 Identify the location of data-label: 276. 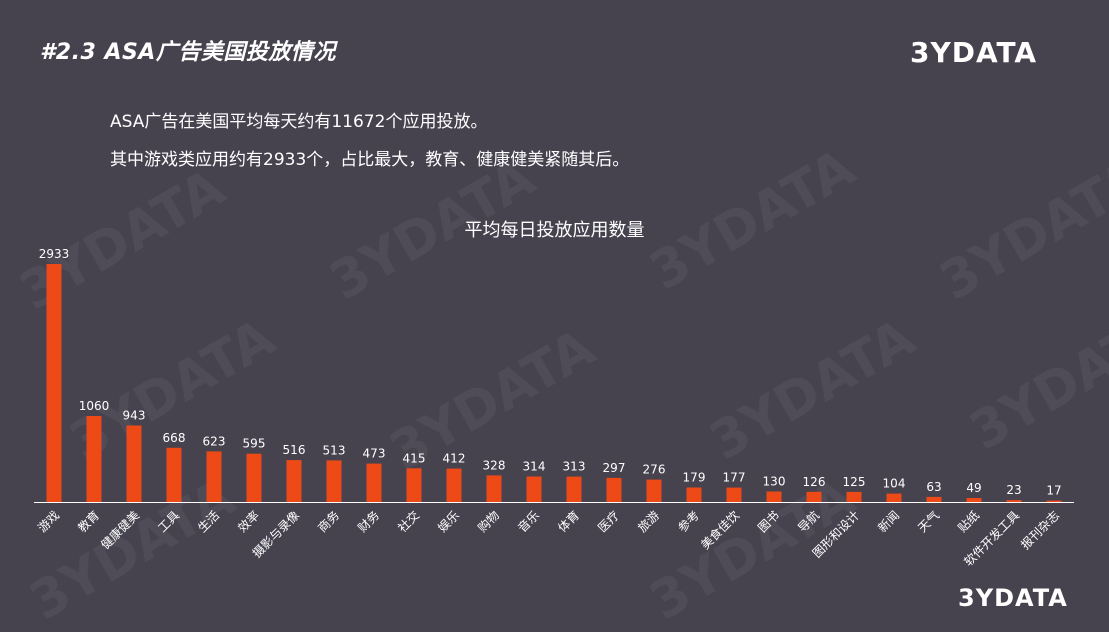
(654, 470).